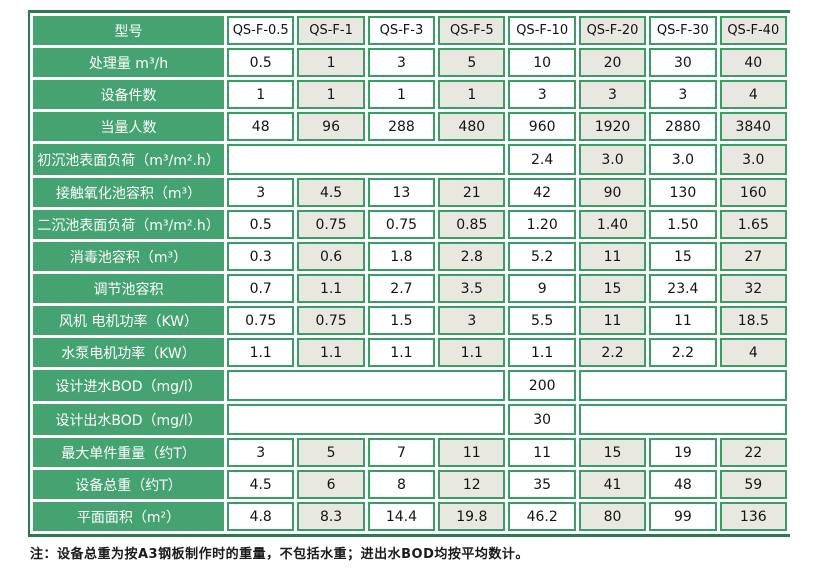 This screenshot has height=573, width=815. What do you see at coordinates (753, 62) in the screenshot?
I see `value-cell: 40` at bounding box center [753, 62].